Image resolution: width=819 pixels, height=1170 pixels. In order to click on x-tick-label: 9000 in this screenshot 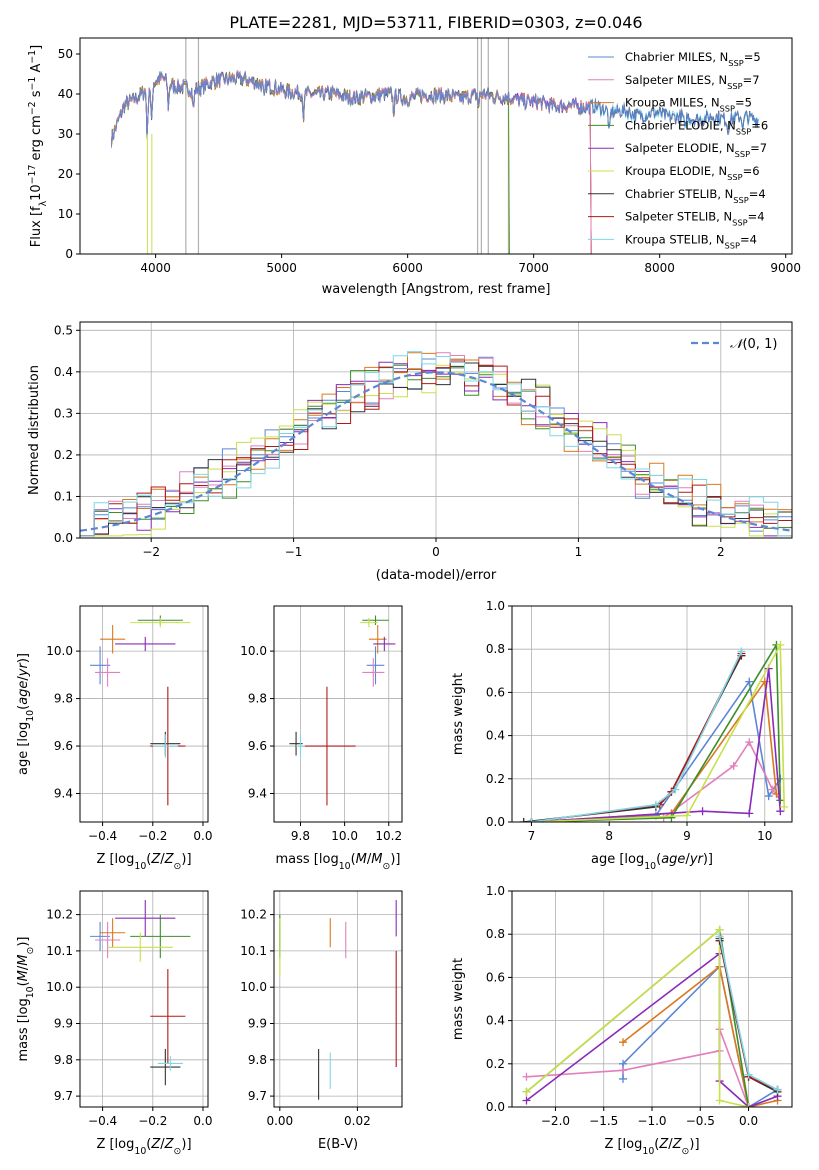, I will do `click(785, 268)`.